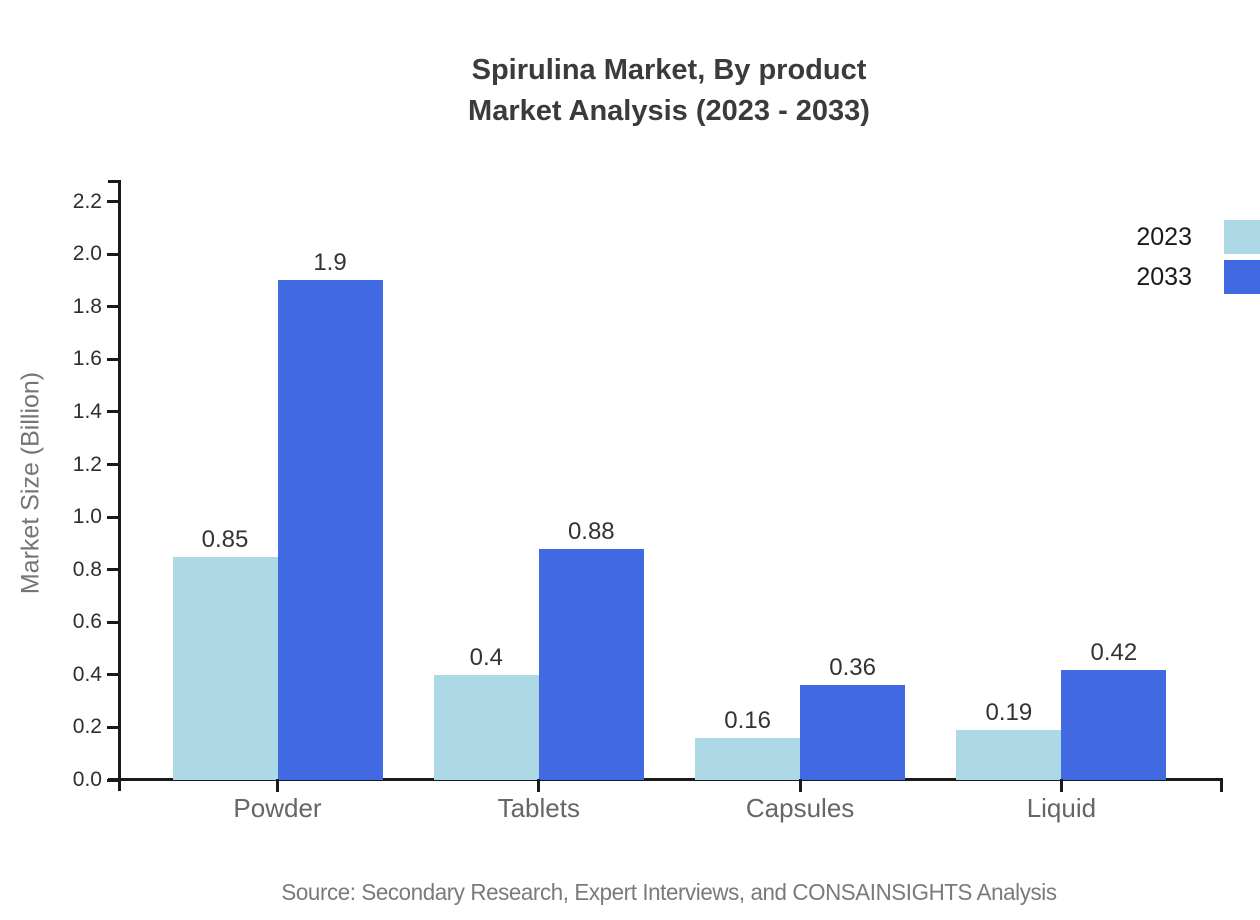 Image resolution: width=1260 pixels, height=920 pixels. I want to click on value-label-2023-tablets: 0.4, so click(486, 657).